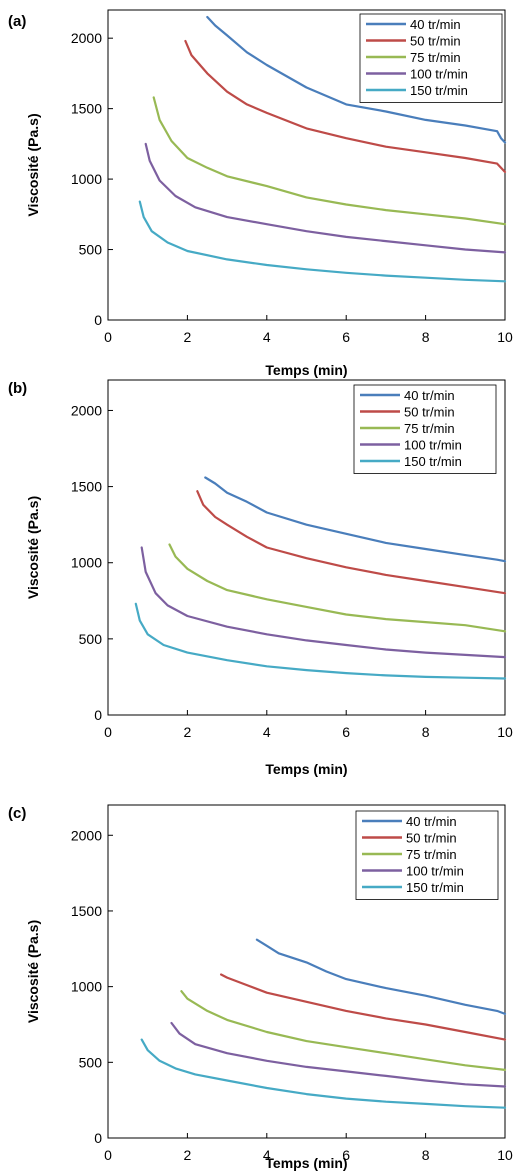 The image size is (515, 1175). Describe the element at coordinates (17, 388) in the screenshot. I see `panel-label: (b)` at that location.